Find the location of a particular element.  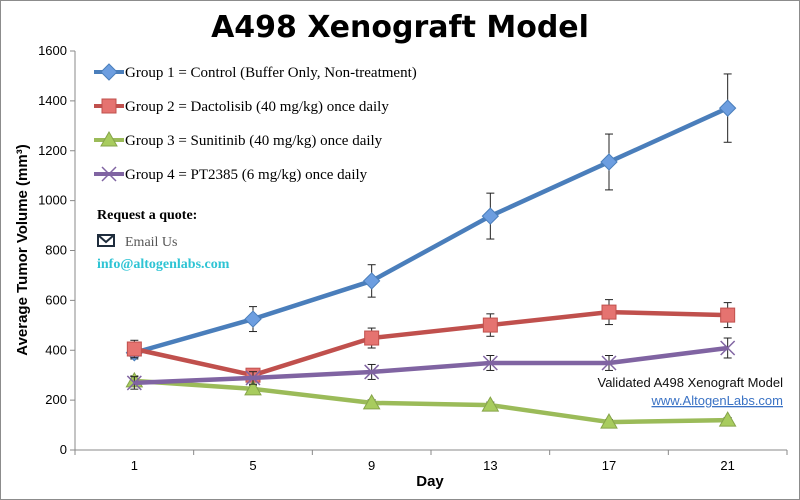

chart-title: A498 Xenograft Model is located at coordinates (400, 27).